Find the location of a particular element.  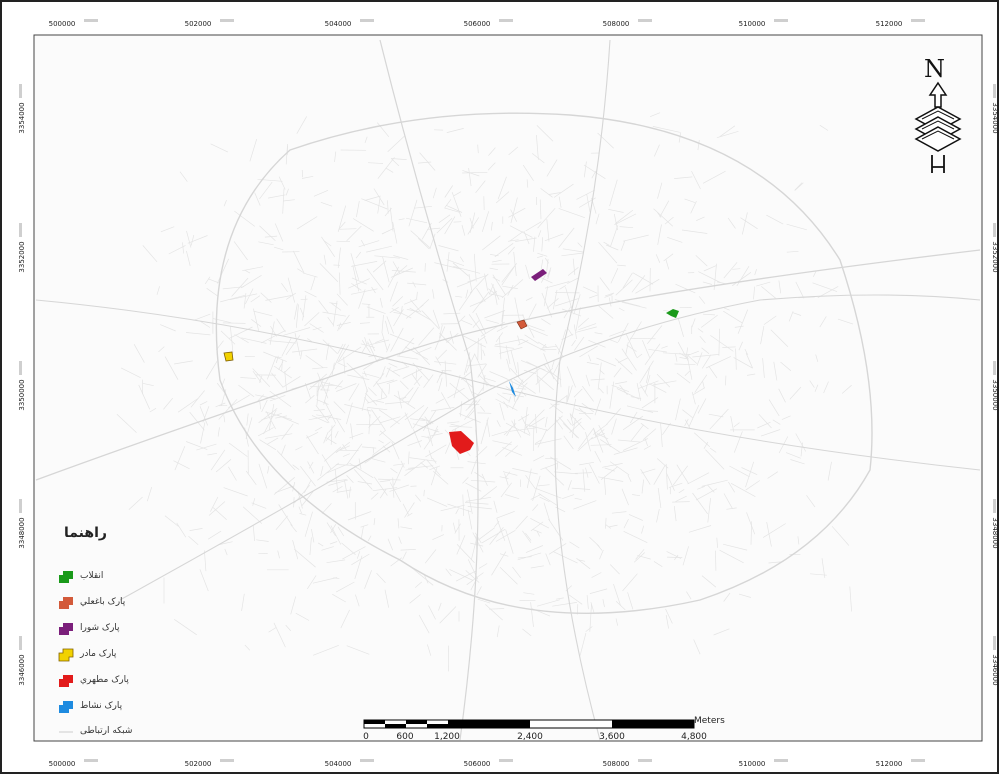

x-tick-label: 504000 is located at coordinates (338, 764).